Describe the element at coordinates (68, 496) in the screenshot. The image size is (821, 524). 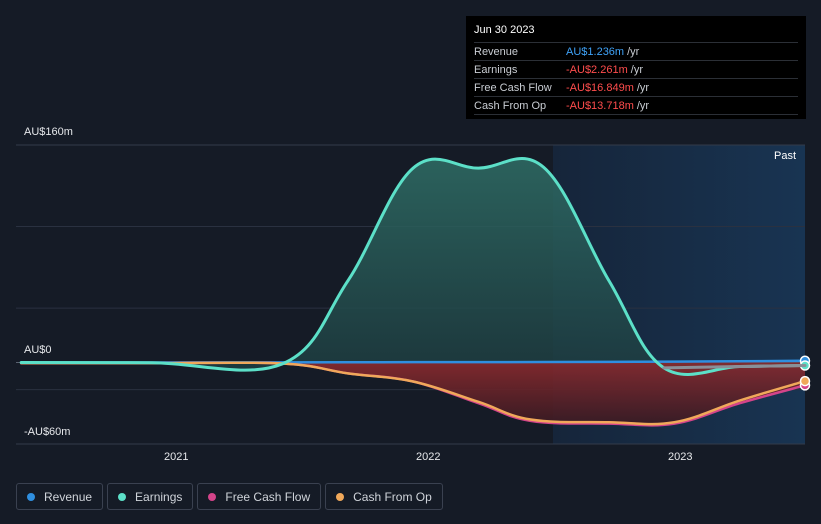
I see `legend-label: Revenue` at that location.